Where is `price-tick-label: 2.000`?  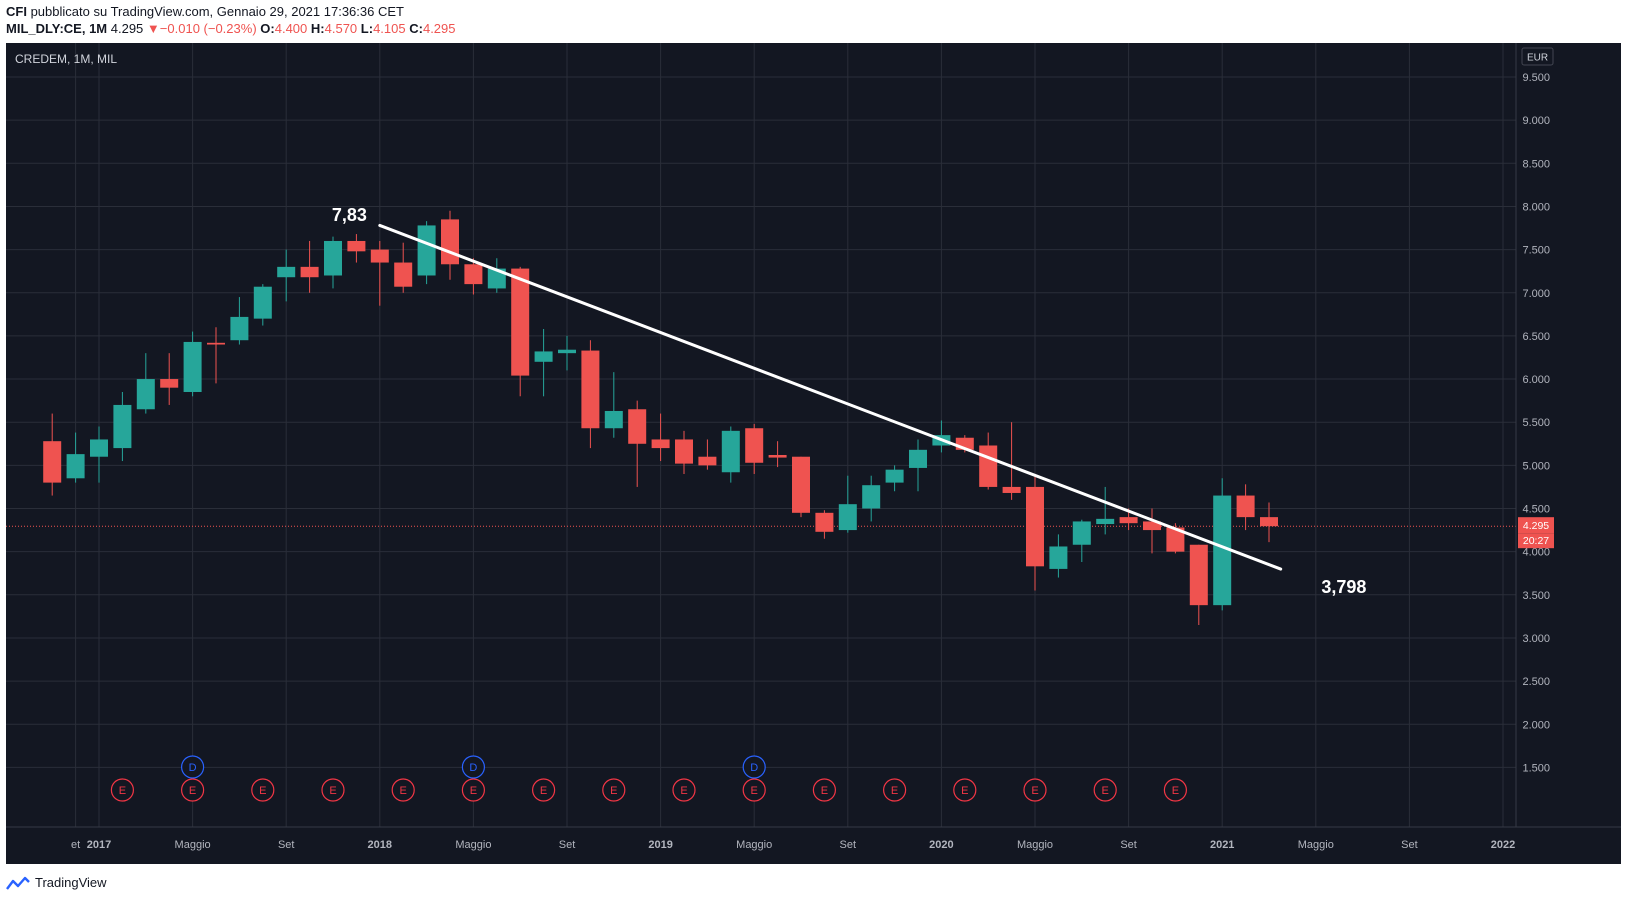 price-tick-label: 2.000 is located at coordinates (1536, 725).